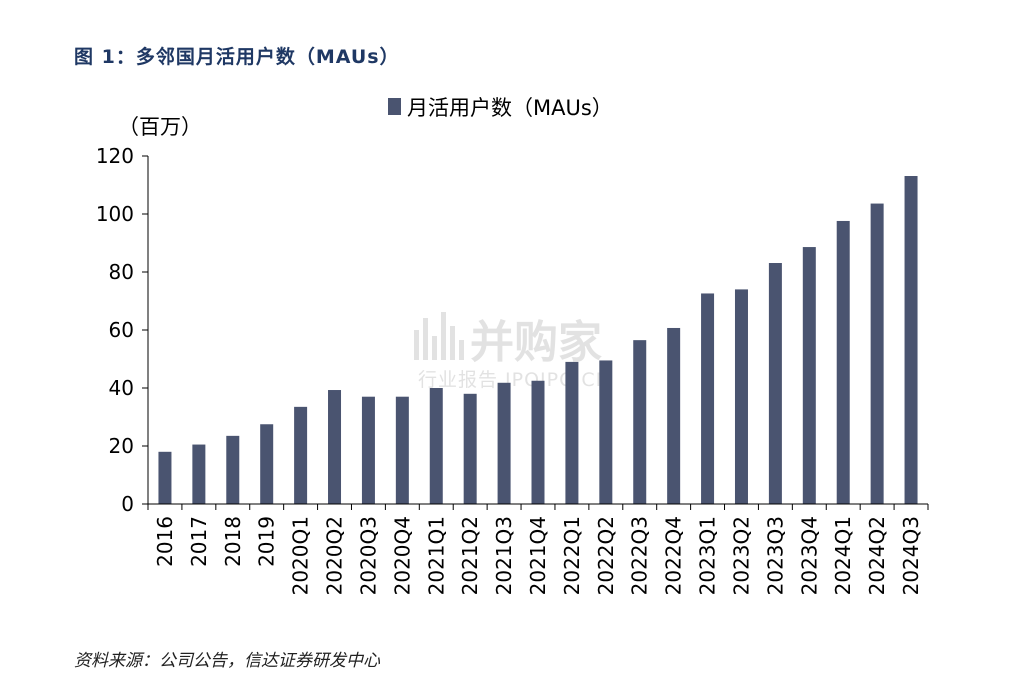 This screenshot has width=1034, height=694. I want to click on y-tick-label: 60, so click(121, 330).